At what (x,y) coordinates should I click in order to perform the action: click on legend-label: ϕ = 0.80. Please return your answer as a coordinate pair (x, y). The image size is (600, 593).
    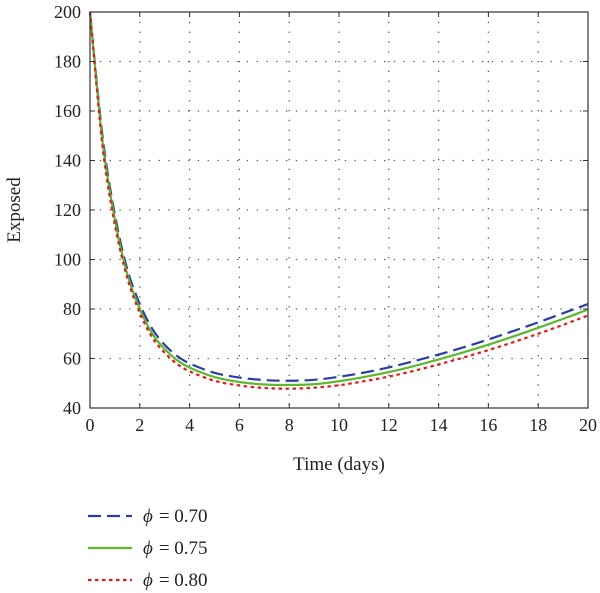
    Looking at the image, I should click on (175, 580).